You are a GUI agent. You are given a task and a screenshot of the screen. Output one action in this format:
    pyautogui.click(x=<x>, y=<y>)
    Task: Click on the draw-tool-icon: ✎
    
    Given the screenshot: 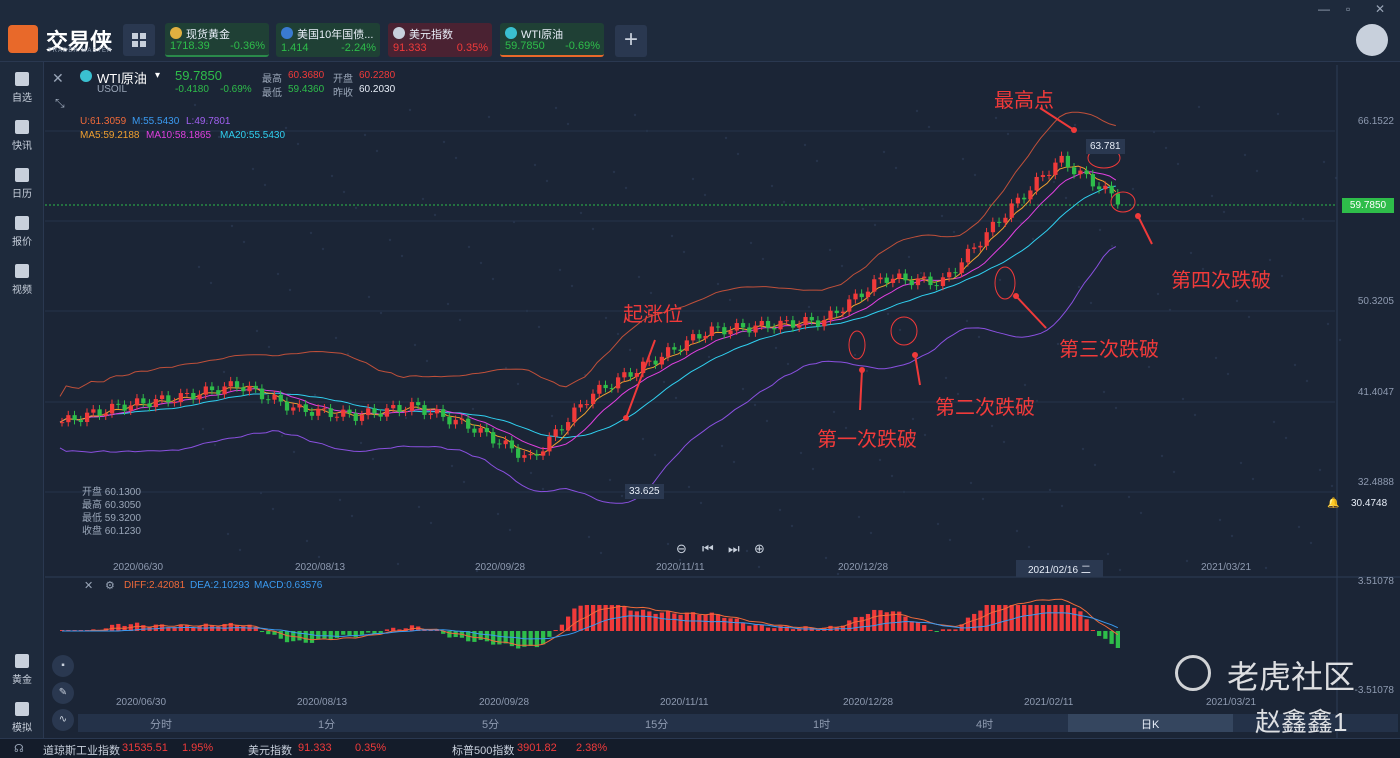 What is the action you would take?
    pyautogui.click(x=63, y=693)
    